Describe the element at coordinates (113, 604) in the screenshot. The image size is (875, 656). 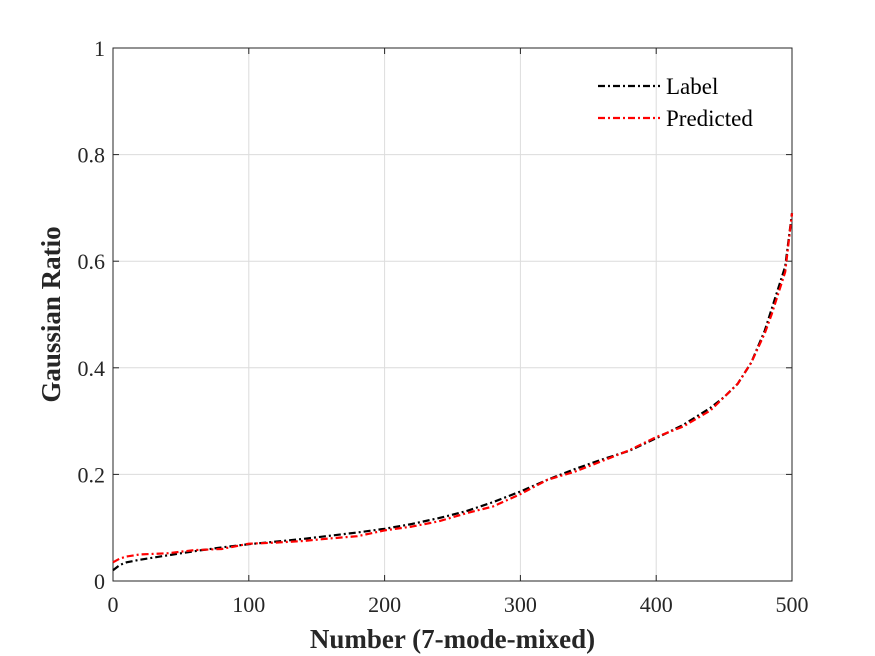
I see `x-tick-label: 0` at that location.